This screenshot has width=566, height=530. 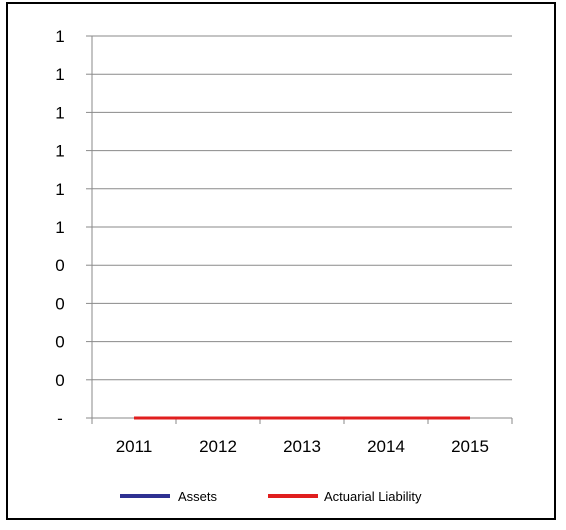 What do you see at coordinates (134, 446) in the screenshot?
I see `x-tick-label: 2011` at bounding box center [134, 446].